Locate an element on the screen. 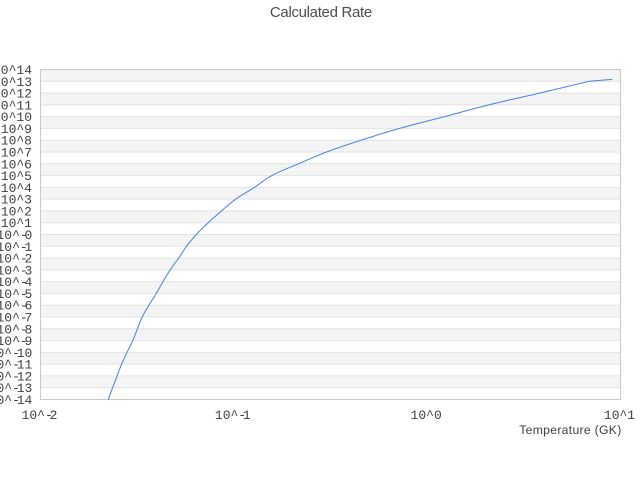  svg-text: 10^4 is located at coordinates (16, 188).